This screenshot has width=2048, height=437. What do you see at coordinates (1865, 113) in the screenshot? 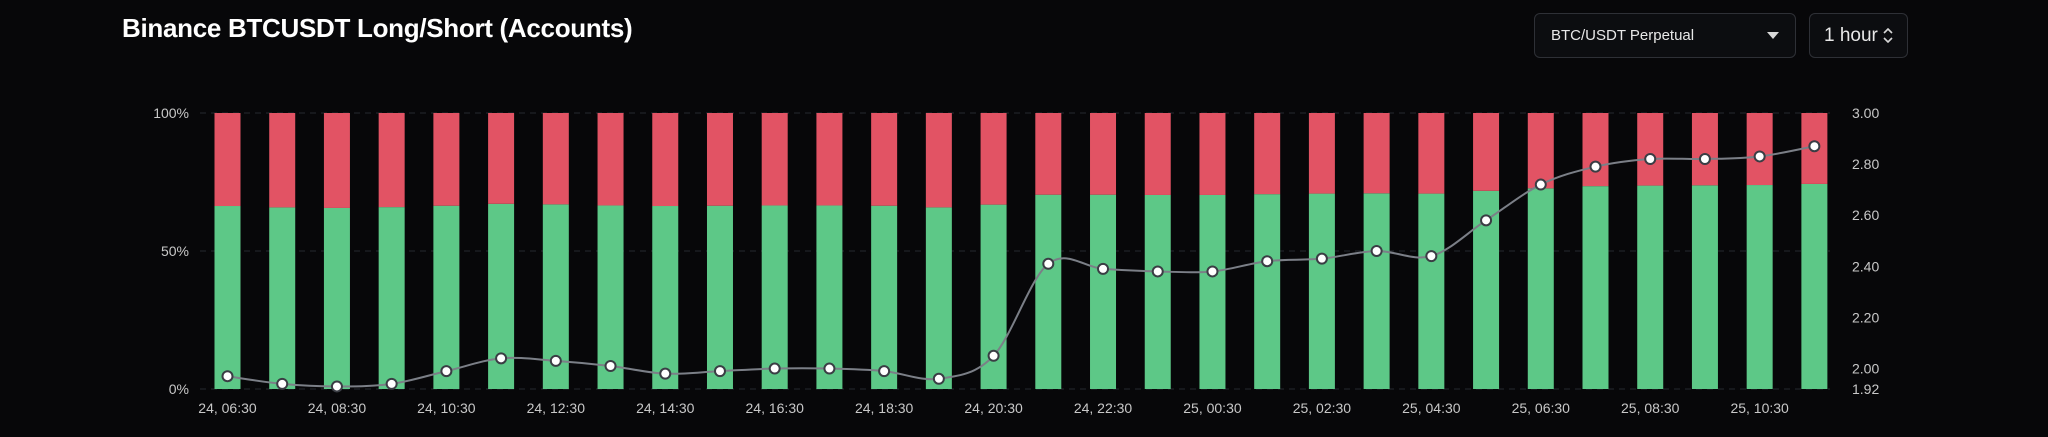
I see `y-right-tick-label: 3.00` at bounding box center [1865, 113].